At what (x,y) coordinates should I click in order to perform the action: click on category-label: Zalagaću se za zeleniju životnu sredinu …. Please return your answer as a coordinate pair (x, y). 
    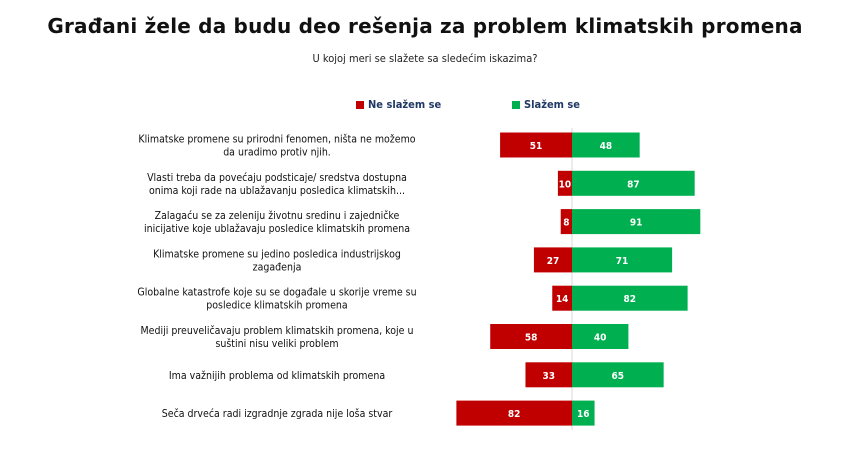
    Looking at the image, I should click on (277, 222).